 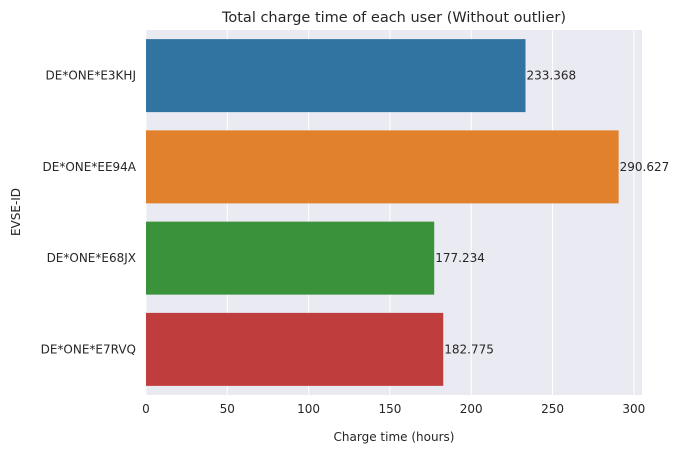 What do you see at coordinates (389, 409) in the screenshot?
I see `x-tick-label: 150` at bounding box center [389, 409].